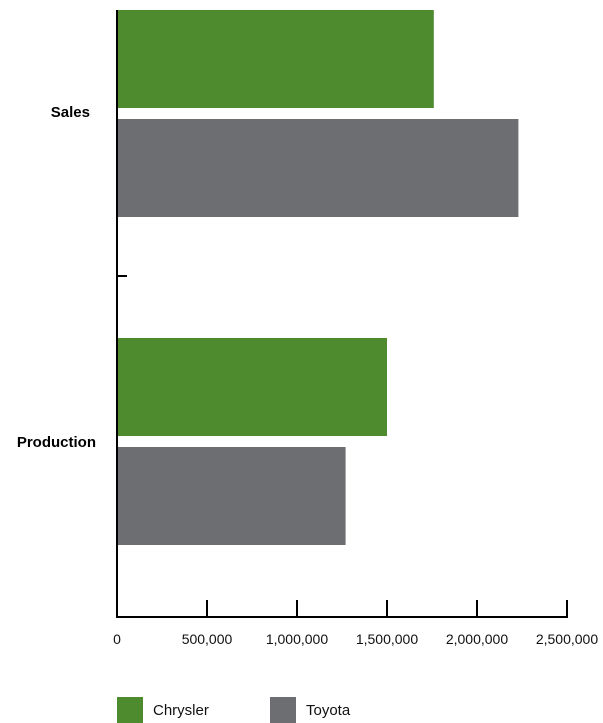 This screenshot has width=603, height=723. I want to click on bar-toyota-sales, so click(318, 168).